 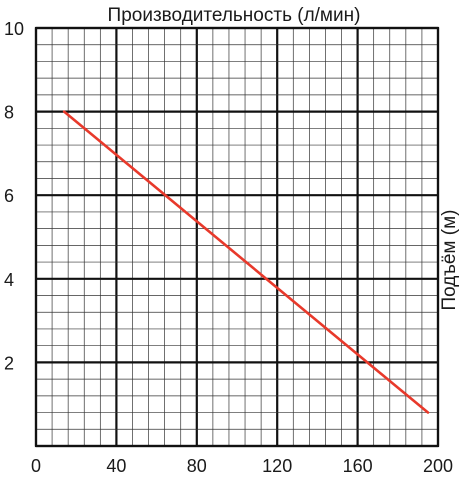 What do you see at coordinates (449, 260) in the screenshot?
I see `y-axis-label: Подъём (м)` at bounding box center [449, 260].